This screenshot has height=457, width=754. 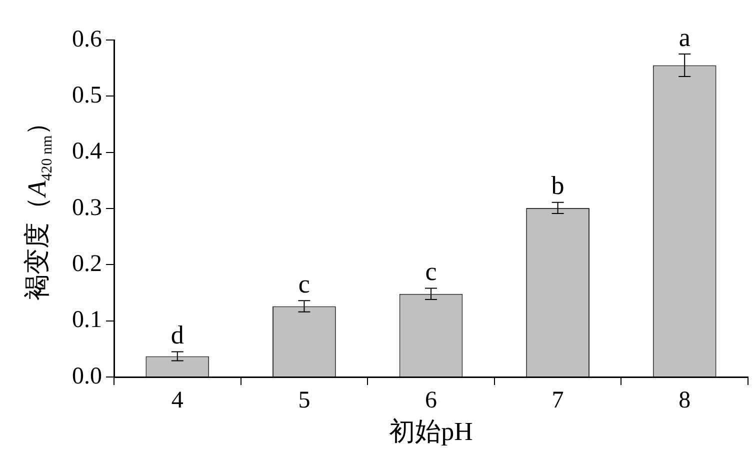 I want to click on annotation: b, so click(x=557, y=185).